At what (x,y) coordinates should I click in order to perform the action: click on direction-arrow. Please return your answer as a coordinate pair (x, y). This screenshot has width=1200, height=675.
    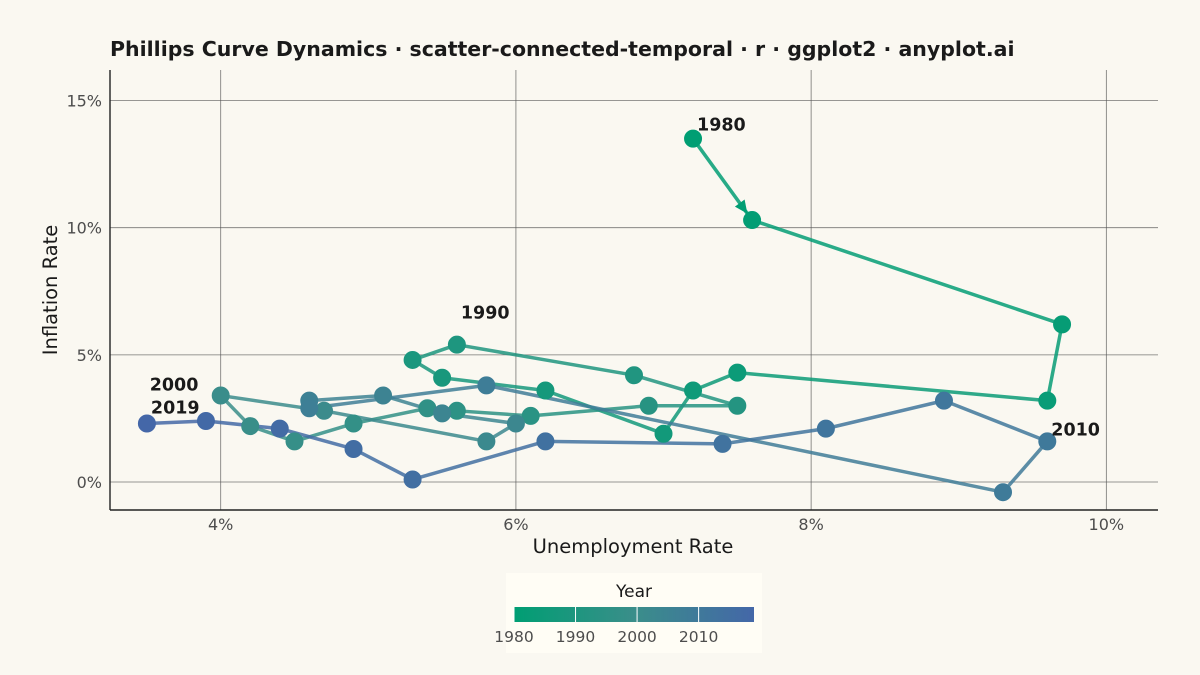
    Looking at the image, I should click on (741, 206).